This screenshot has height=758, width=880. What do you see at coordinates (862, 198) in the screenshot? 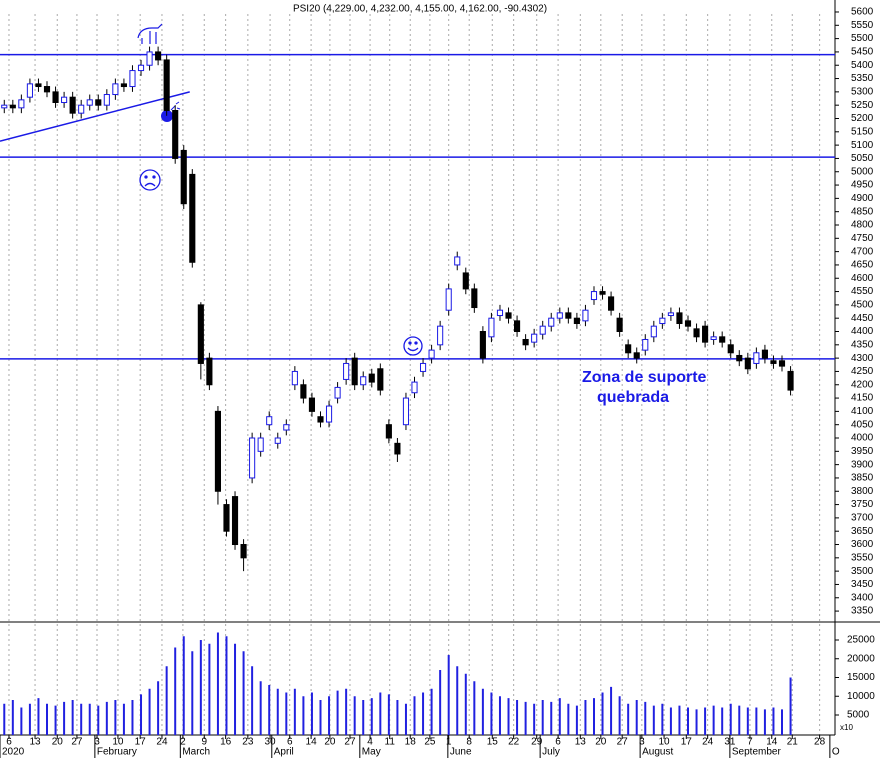
I see `y-tick-label: 4900` at bounding box center [862, 198].